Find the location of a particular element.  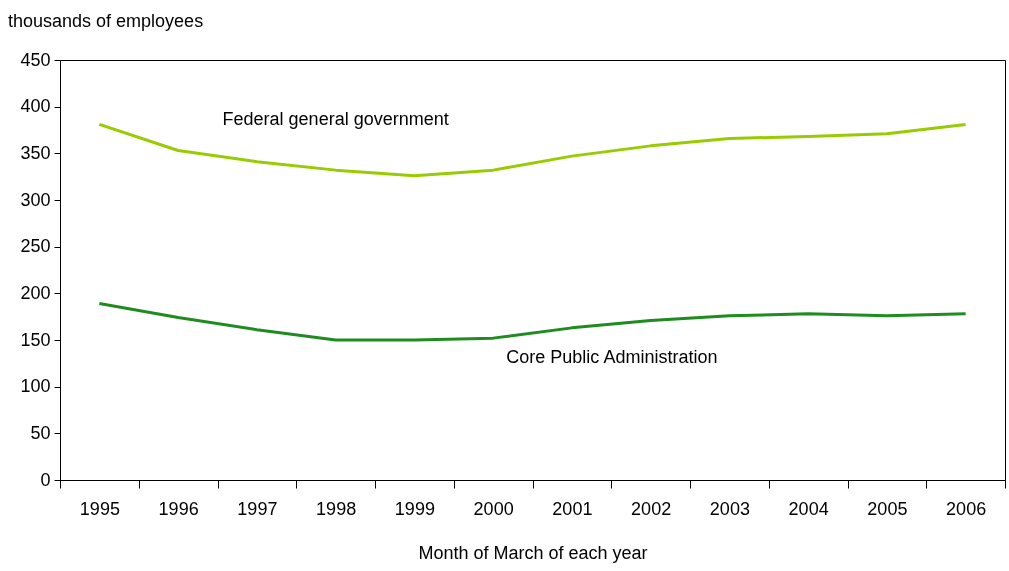

x-tick-label: 2004 is located at coordinates (808, 508).